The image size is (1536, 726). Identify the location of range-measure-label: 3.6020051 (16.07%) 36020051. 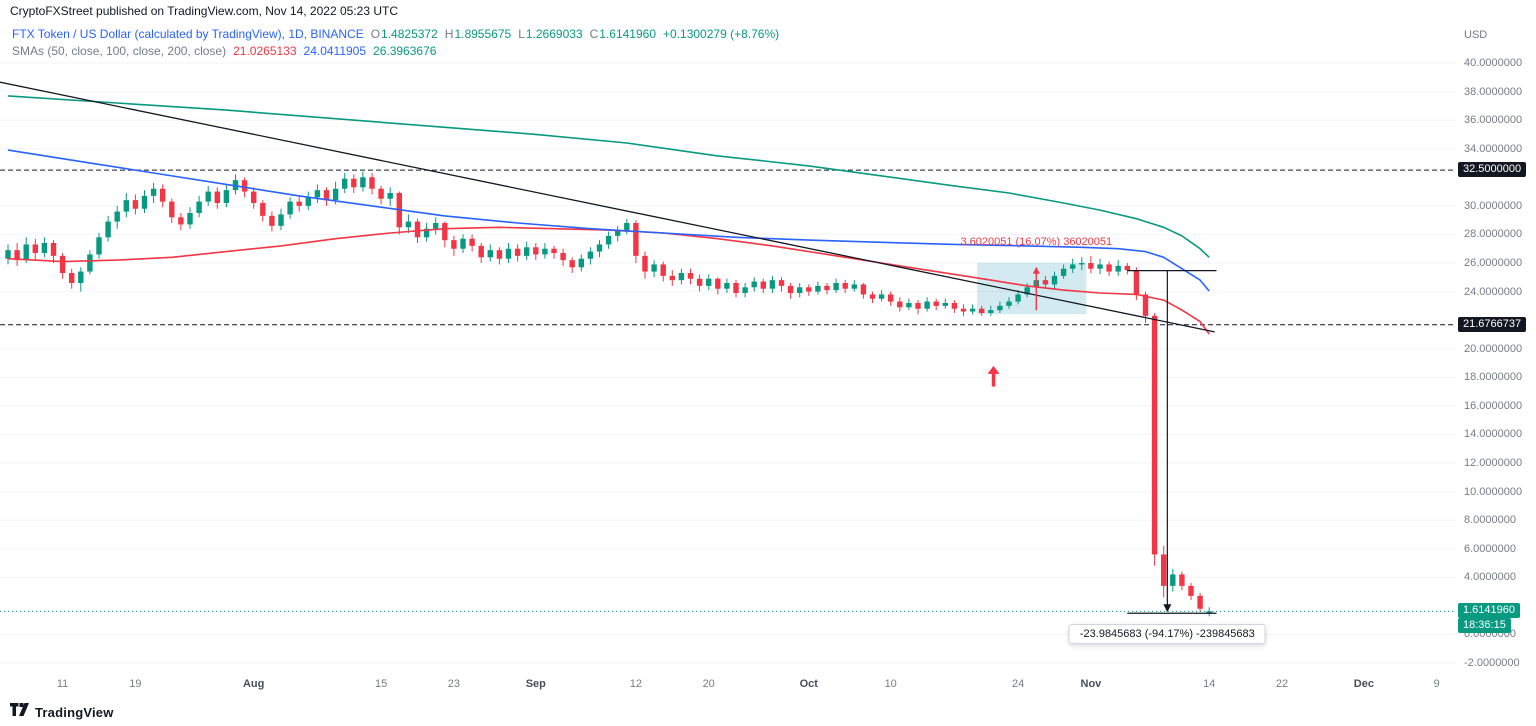
(1036, 241).